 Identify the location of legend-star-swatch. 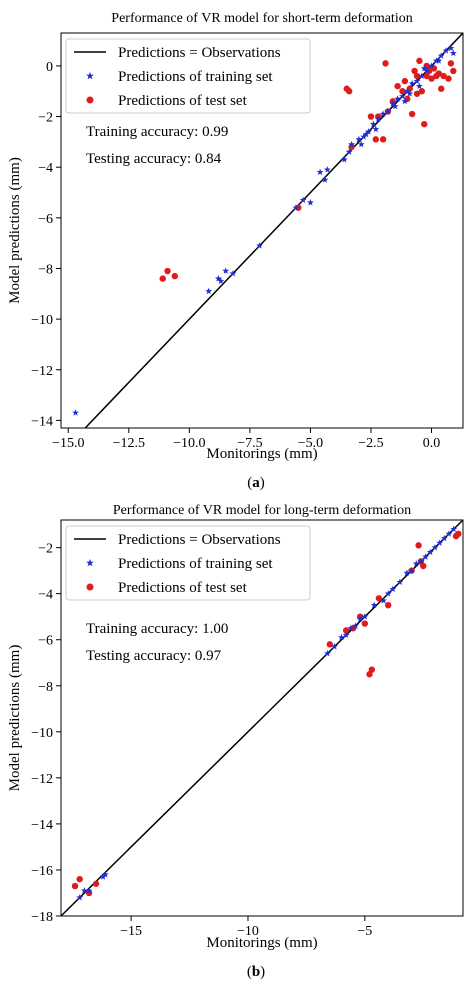
(90, 563).